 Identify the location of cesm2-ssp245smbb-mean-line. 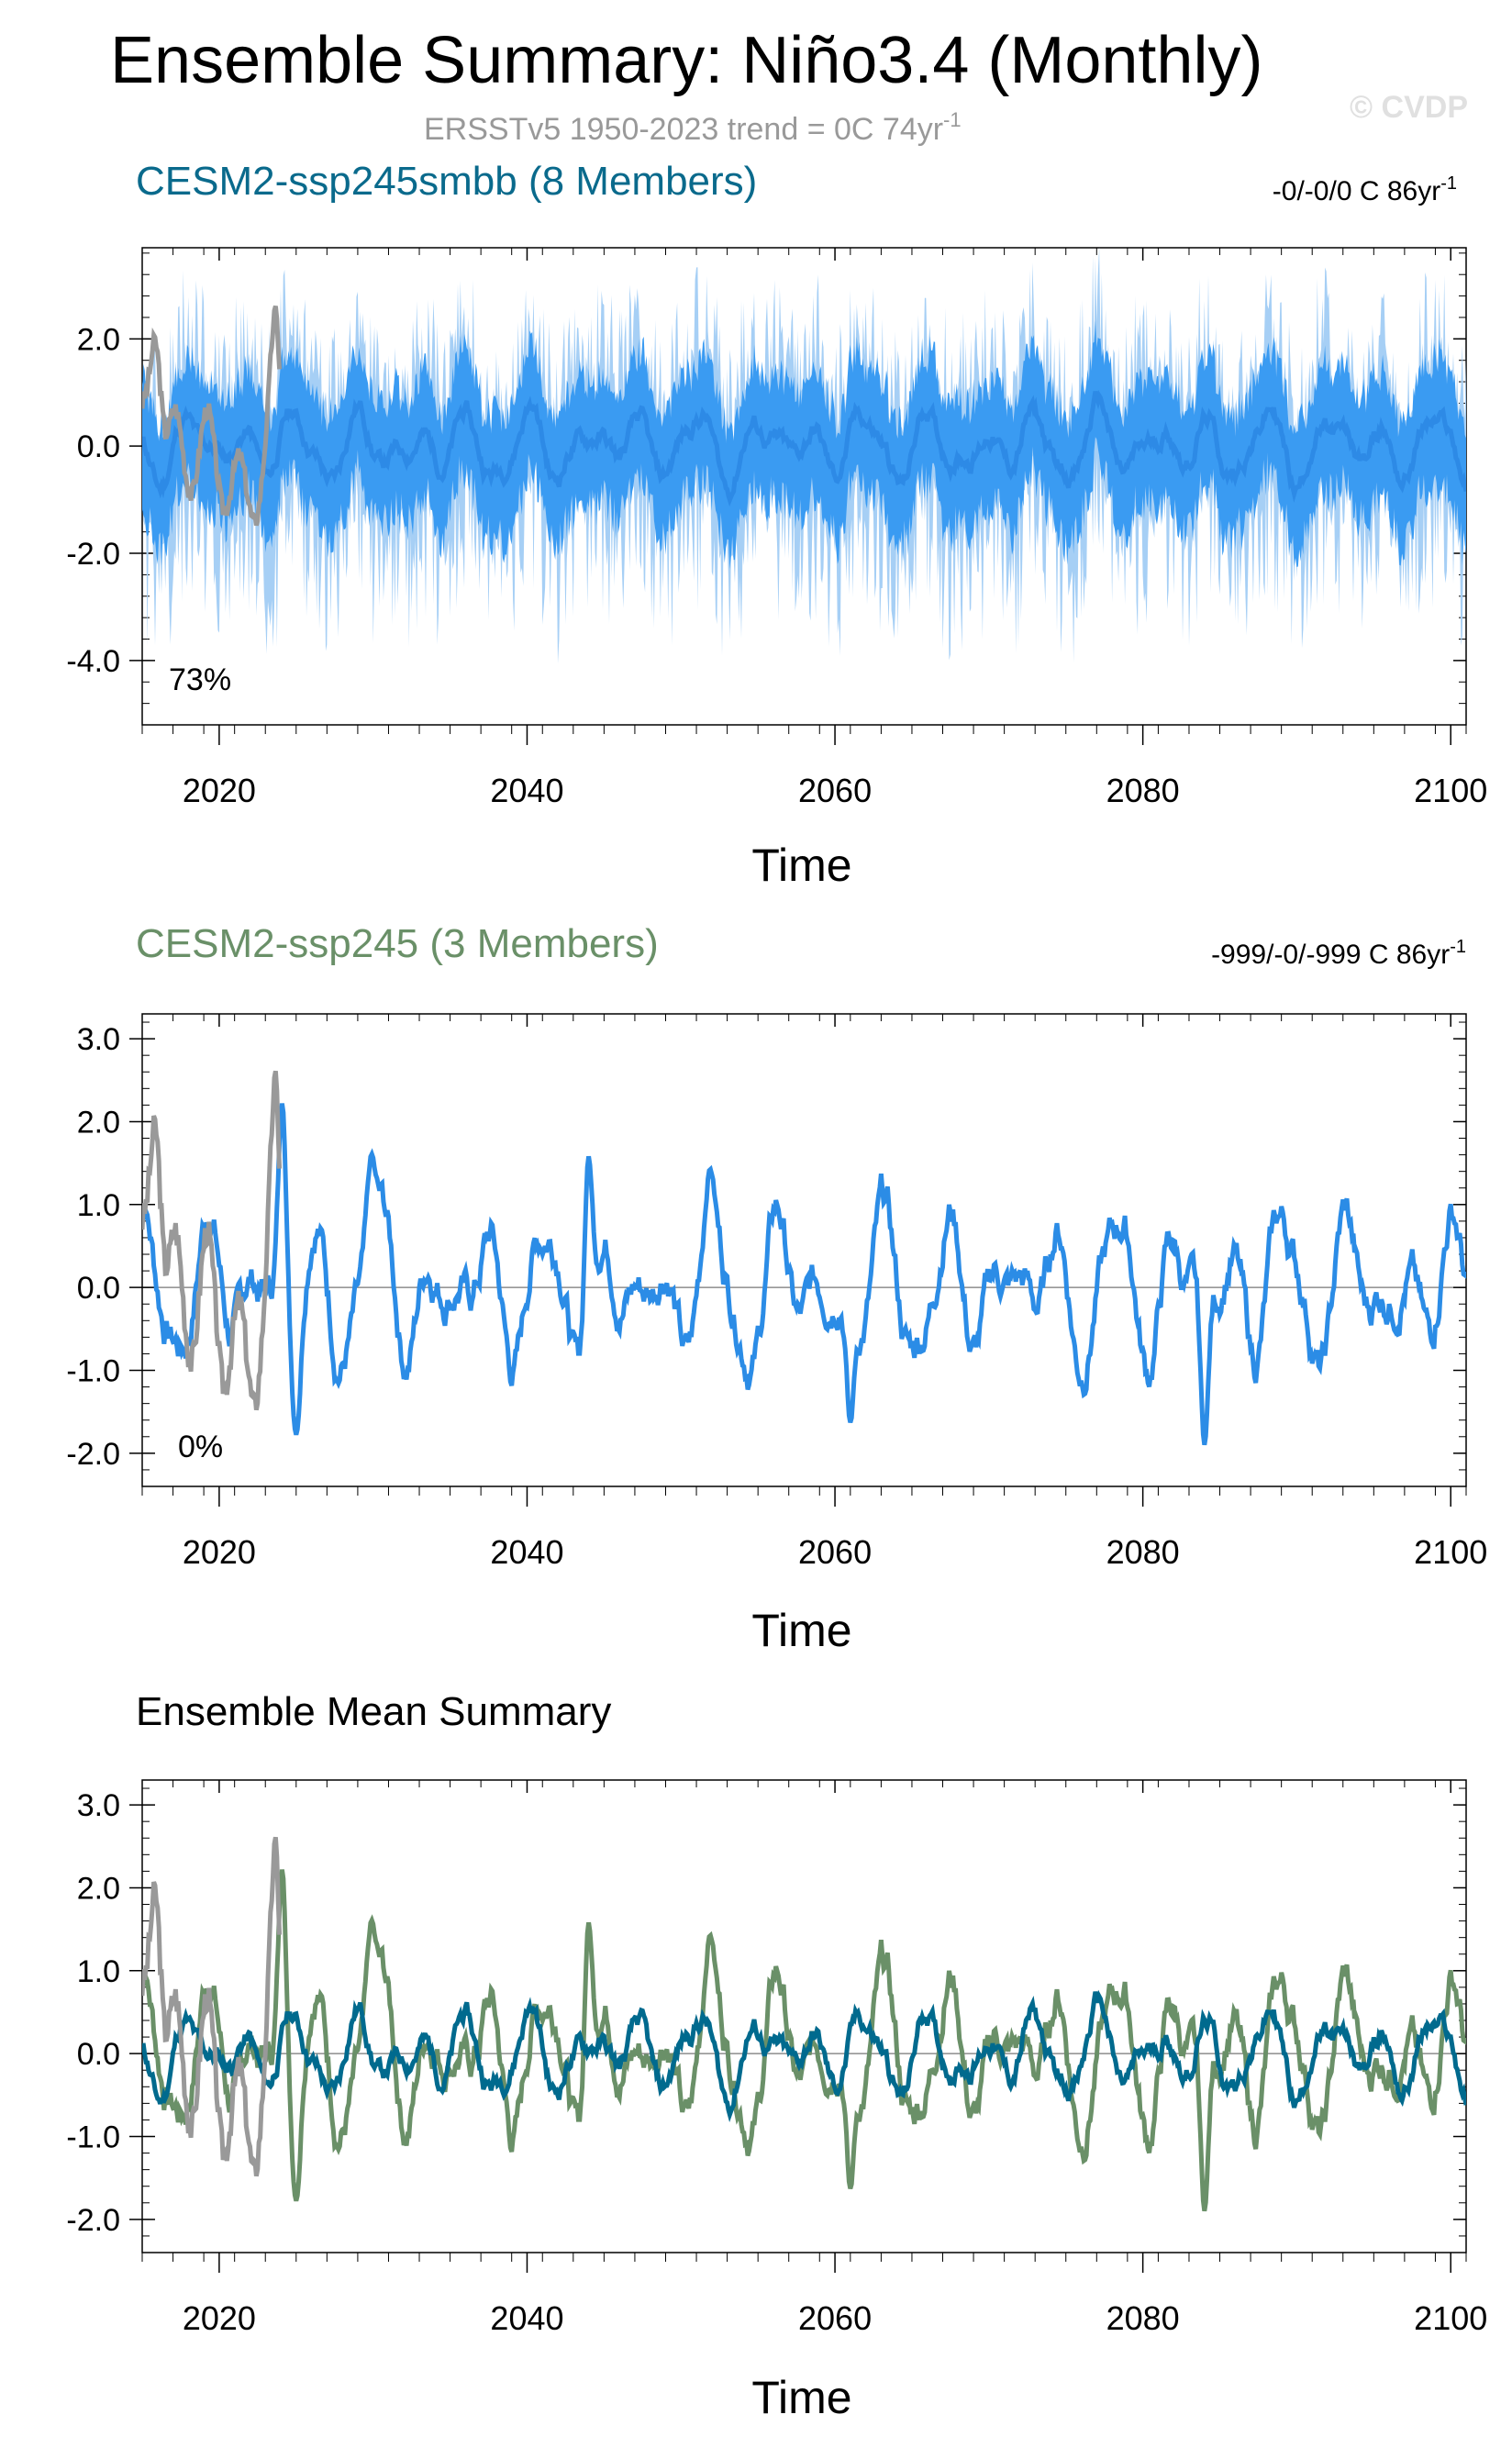
(804, 2056).